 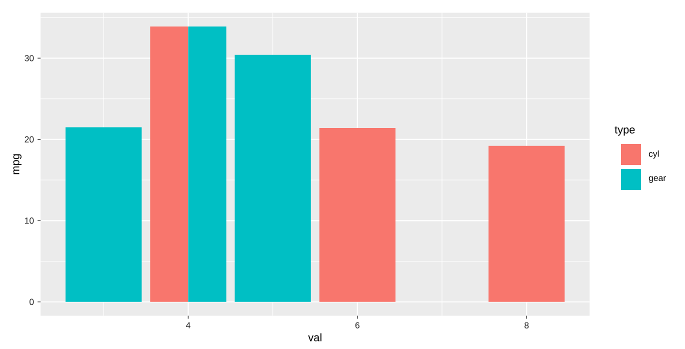 I want to click on legend-title: type, so click(x=624, y=131).